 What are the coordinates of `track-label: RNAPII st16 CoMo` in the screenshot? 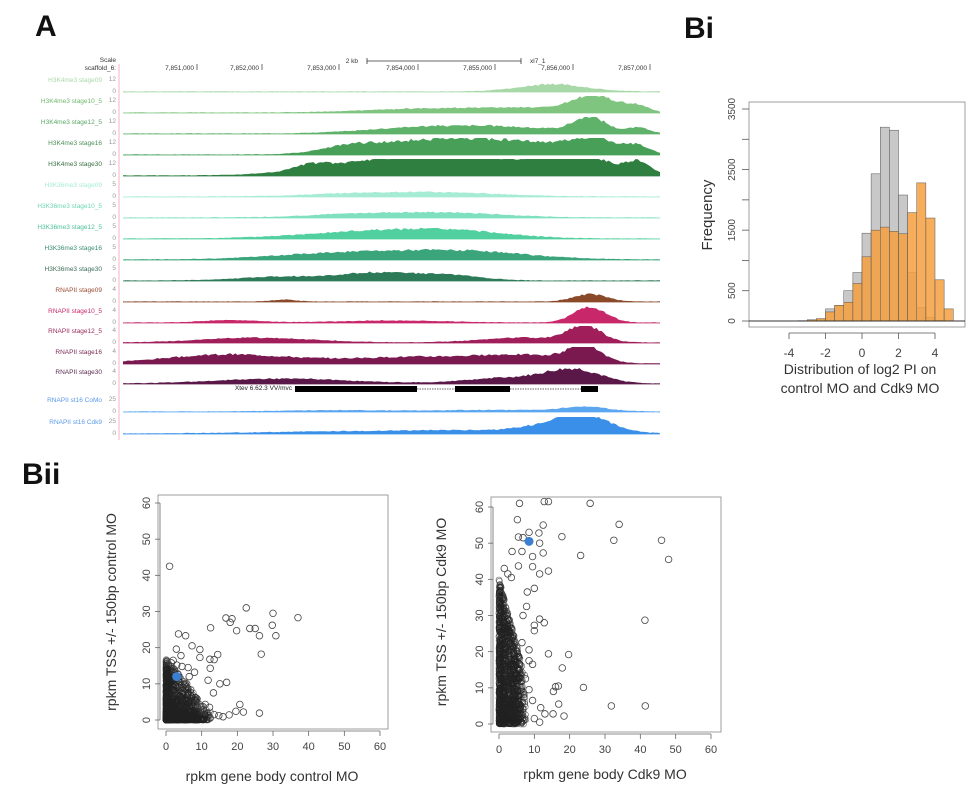 It's located at (74, 400).